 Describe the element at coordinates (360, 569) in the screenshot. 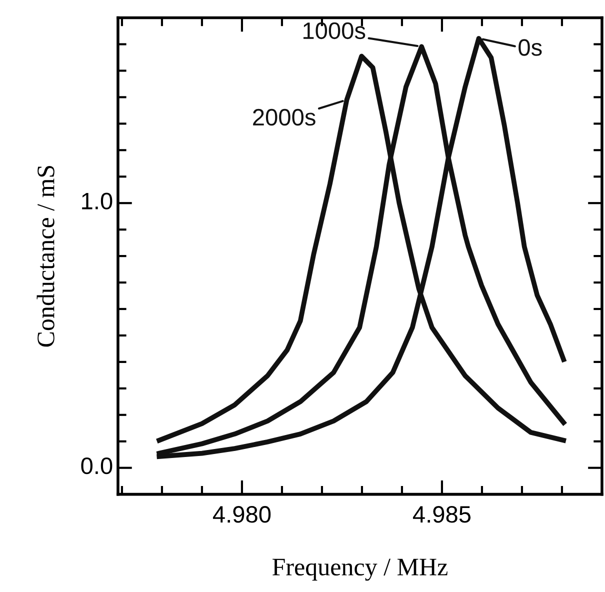

I see `x-axis-title: Frequency / MHz` at that location.